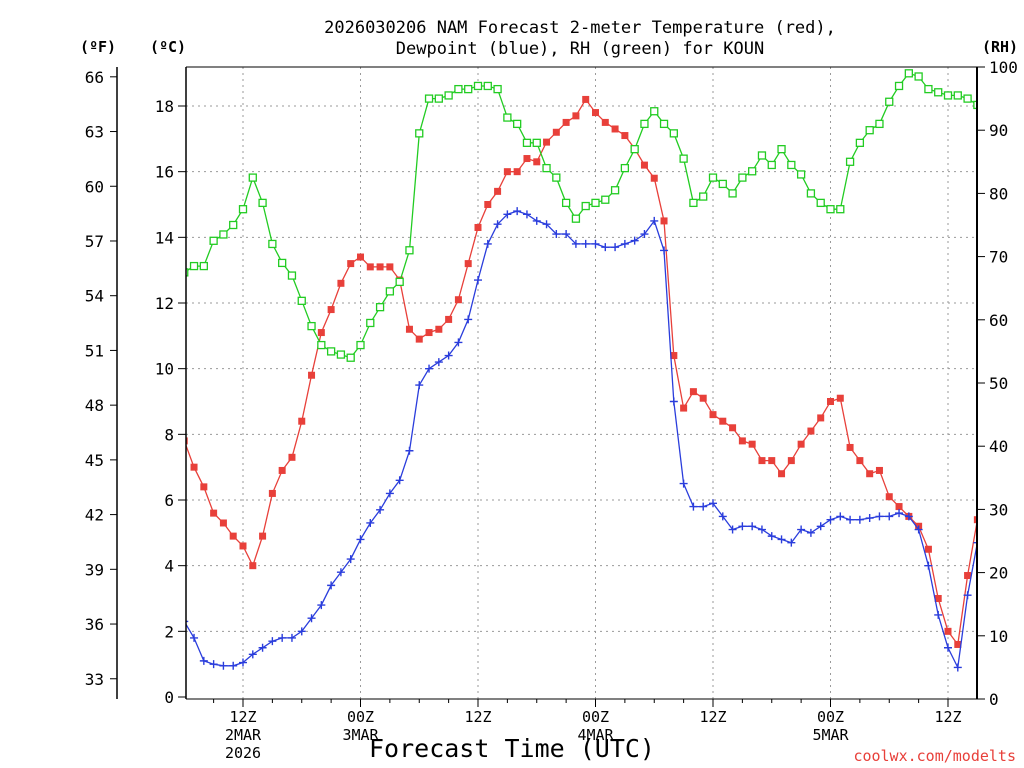 The height and width of the screenshot is (768, 1024). What do you see at coordinates (94, 77) in the screenshot?
I see `fahrenheit-tick-label: 66` at bounding box center [94, 77].